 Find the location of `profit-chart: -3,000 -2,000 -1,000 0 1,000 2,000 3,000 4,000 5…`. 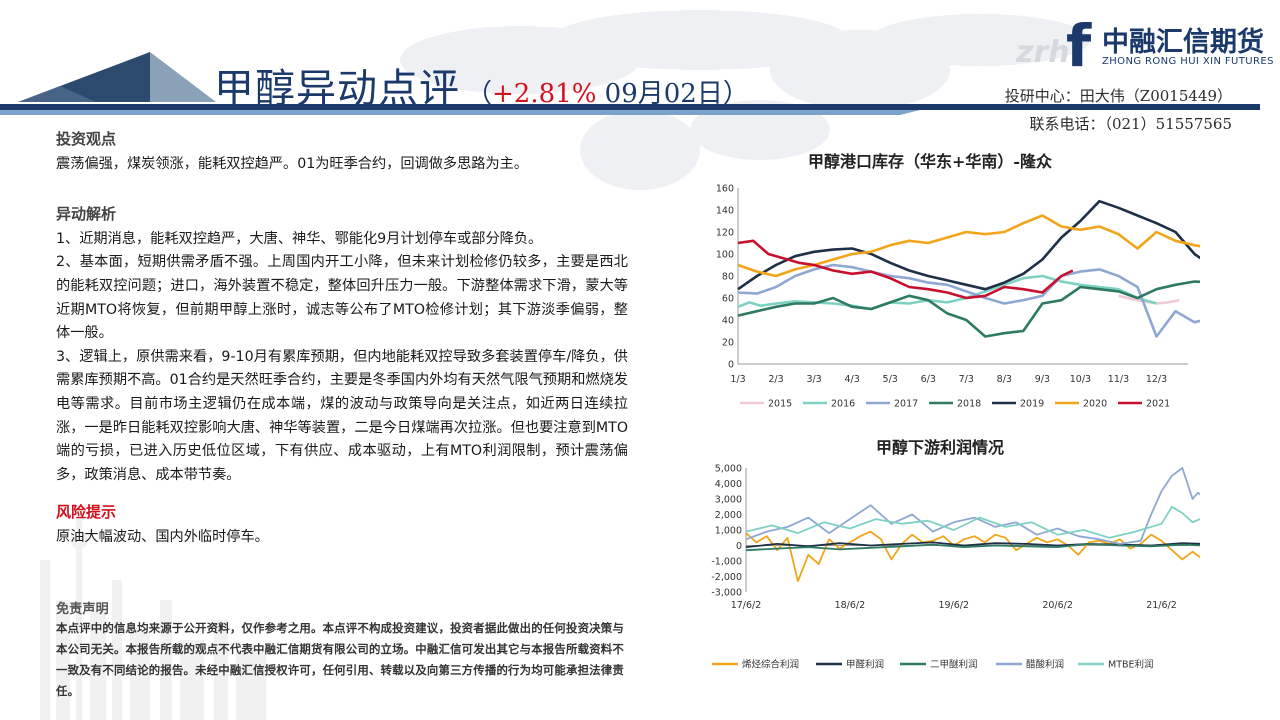

profit-chart: -3,000 -2,000 -1,000 0 1,000 2,000 3,000 4,000 5… is located at coordinates (955, 567).